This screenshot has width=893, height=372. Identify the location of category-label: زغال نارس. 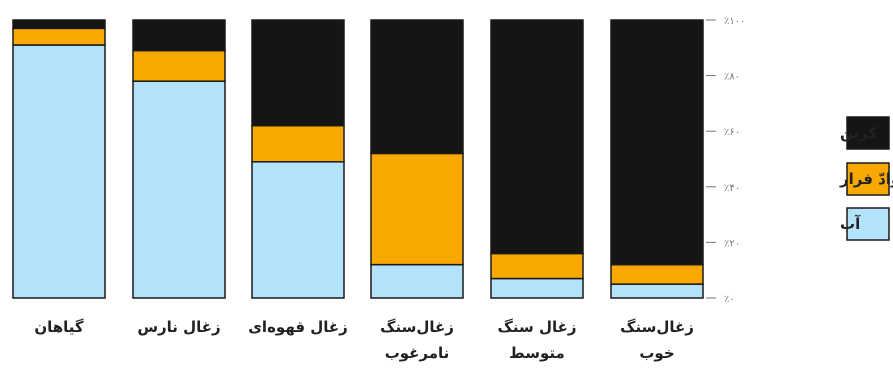
(178, 327).